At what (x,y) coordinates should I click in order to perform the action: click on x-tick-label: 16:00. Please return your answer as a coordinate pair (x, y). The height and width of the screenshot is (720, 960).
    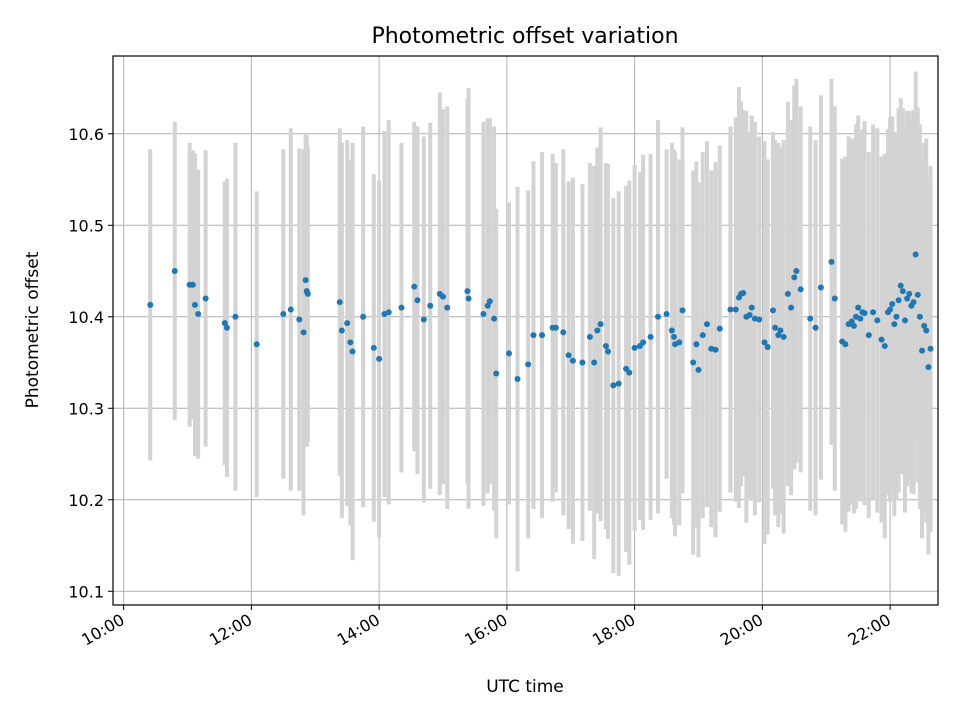
    Looking at the image, I should click on (485, 630).